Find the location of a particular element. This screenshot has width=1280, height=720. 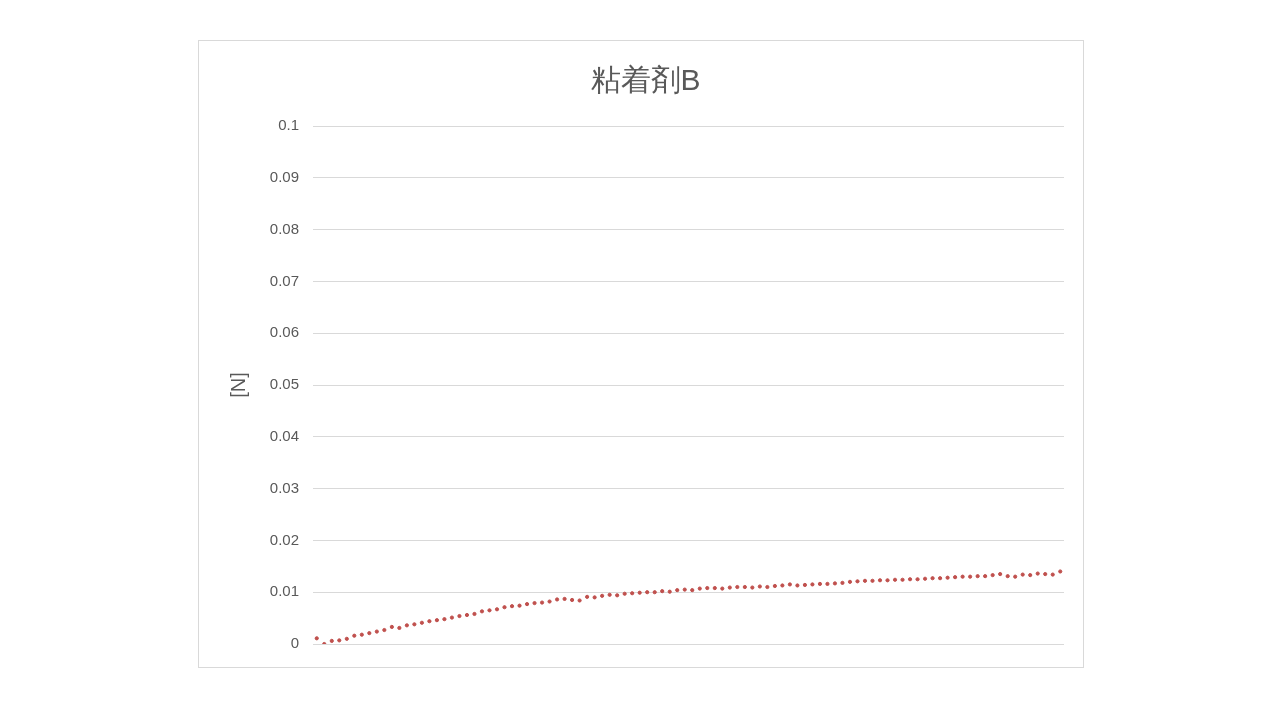

y-tick-label: 0.07 is located at coordinates (284, 280).